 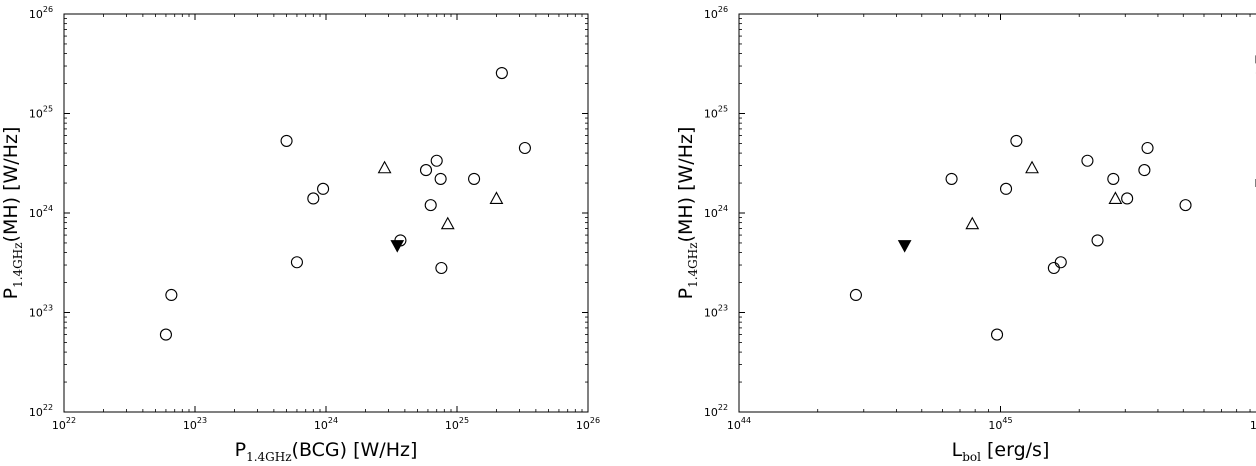 I want to click on x-tick-label: 1024, so click(x=326, y=424).